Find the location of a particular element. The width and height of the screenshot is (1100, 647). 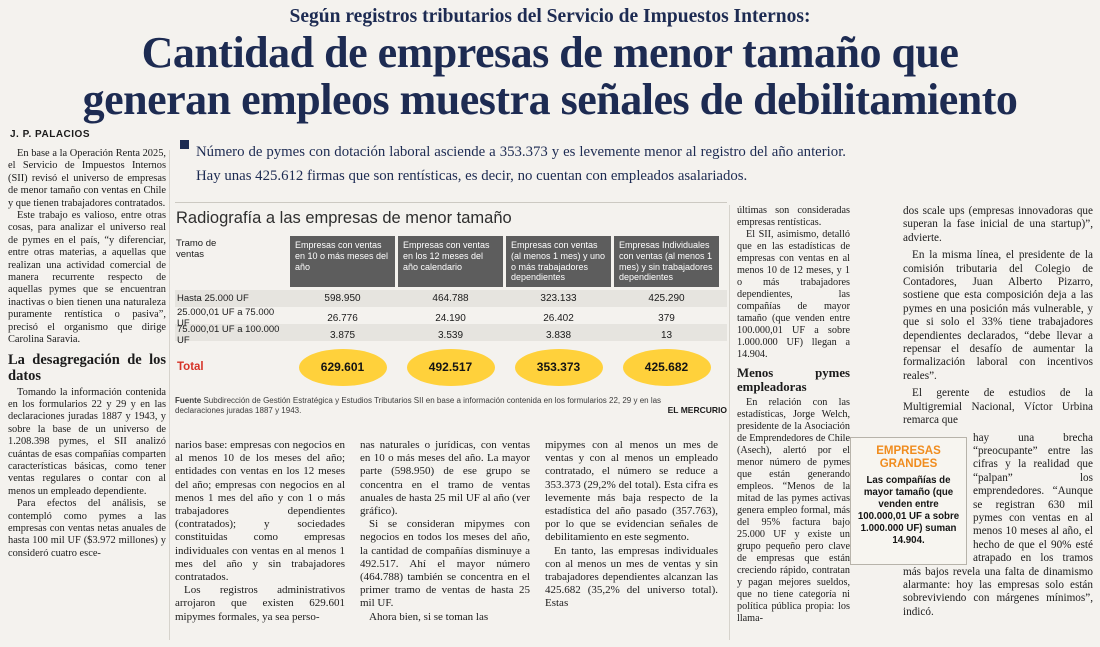

table-cell: 26.776 is located at coordinates (342, 318).